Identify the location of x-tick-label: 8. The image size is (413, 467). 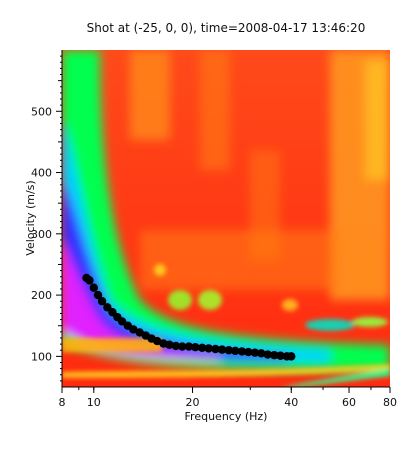
(62, 402).